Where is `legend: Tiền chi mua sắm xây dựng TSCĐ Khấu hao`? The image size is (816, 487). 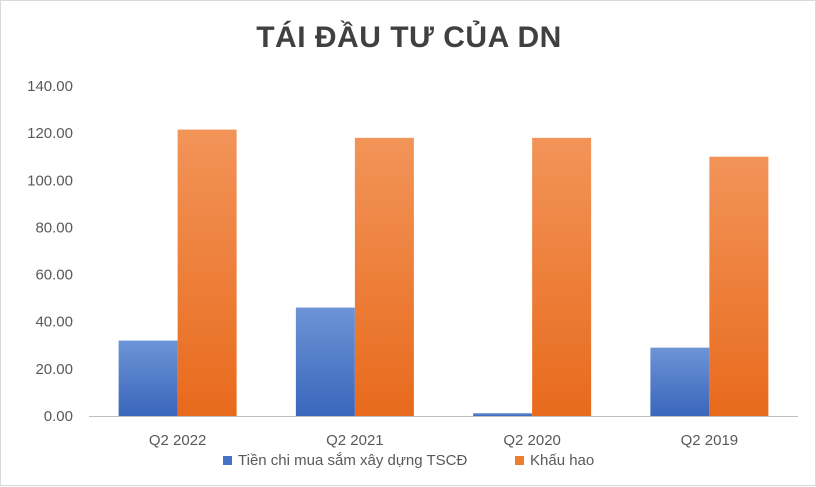 legend: Tiền chi mua sắm xây dựng TSCĐ Khấu hao is located at coordinates (408, 460).